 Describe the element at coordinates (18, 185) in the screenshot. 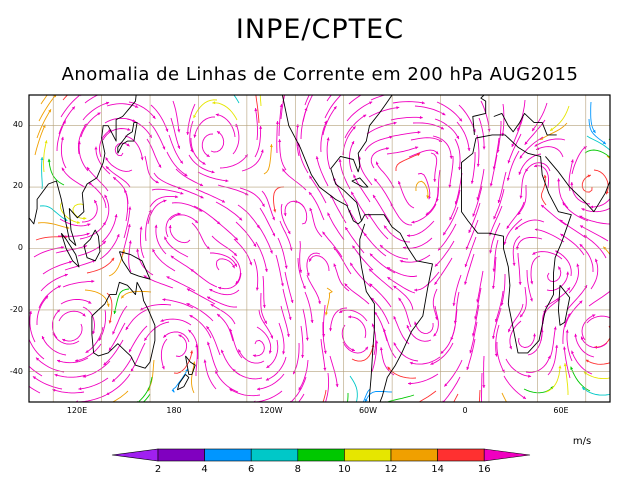

I see `lat-tick-label: 20` at that location.